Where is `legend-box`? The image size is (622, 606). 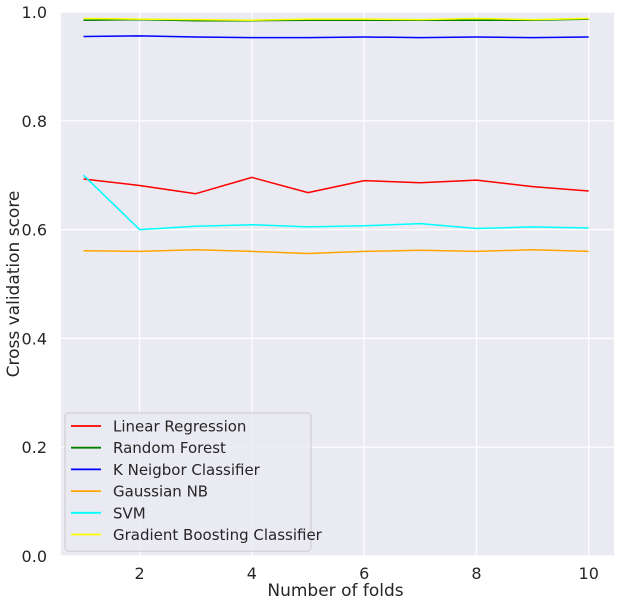 legend-box is located at coordinates (188, 482).